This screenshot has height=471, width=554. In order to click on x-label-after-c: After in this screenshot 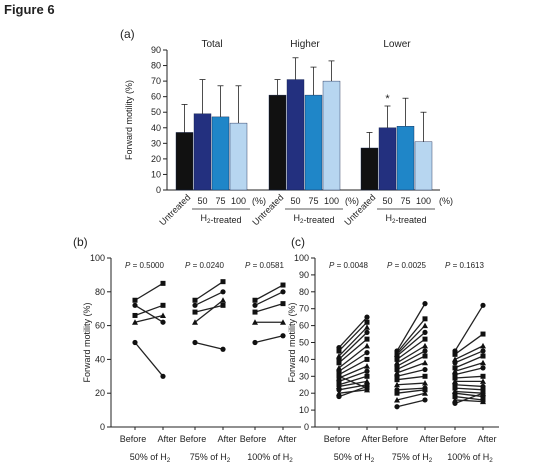, I will do `click(486, 439)`.